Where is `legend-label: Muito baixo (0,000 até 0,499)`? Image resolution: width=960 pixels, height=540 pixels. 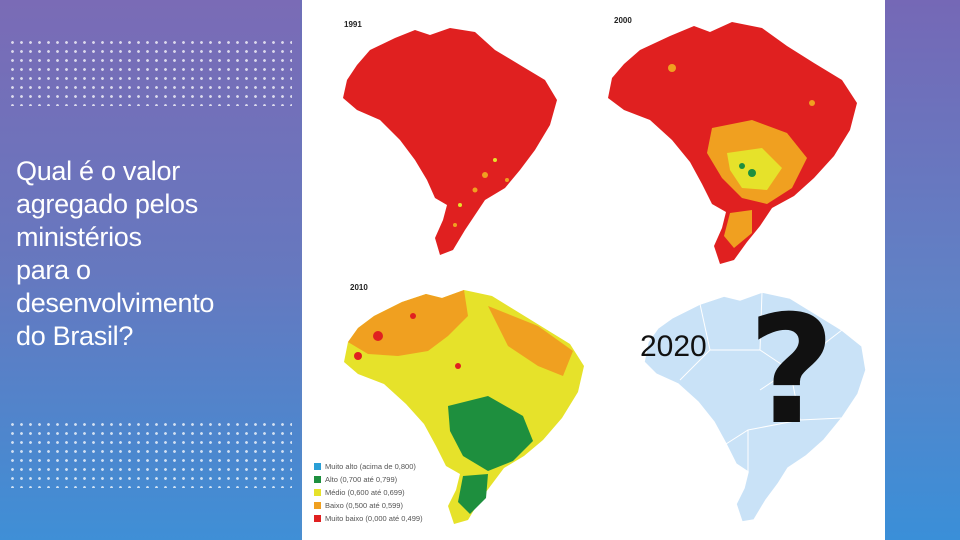 legend-label: Muito baixo (0,000 até 0,499) is located at coordinates (374, 518).